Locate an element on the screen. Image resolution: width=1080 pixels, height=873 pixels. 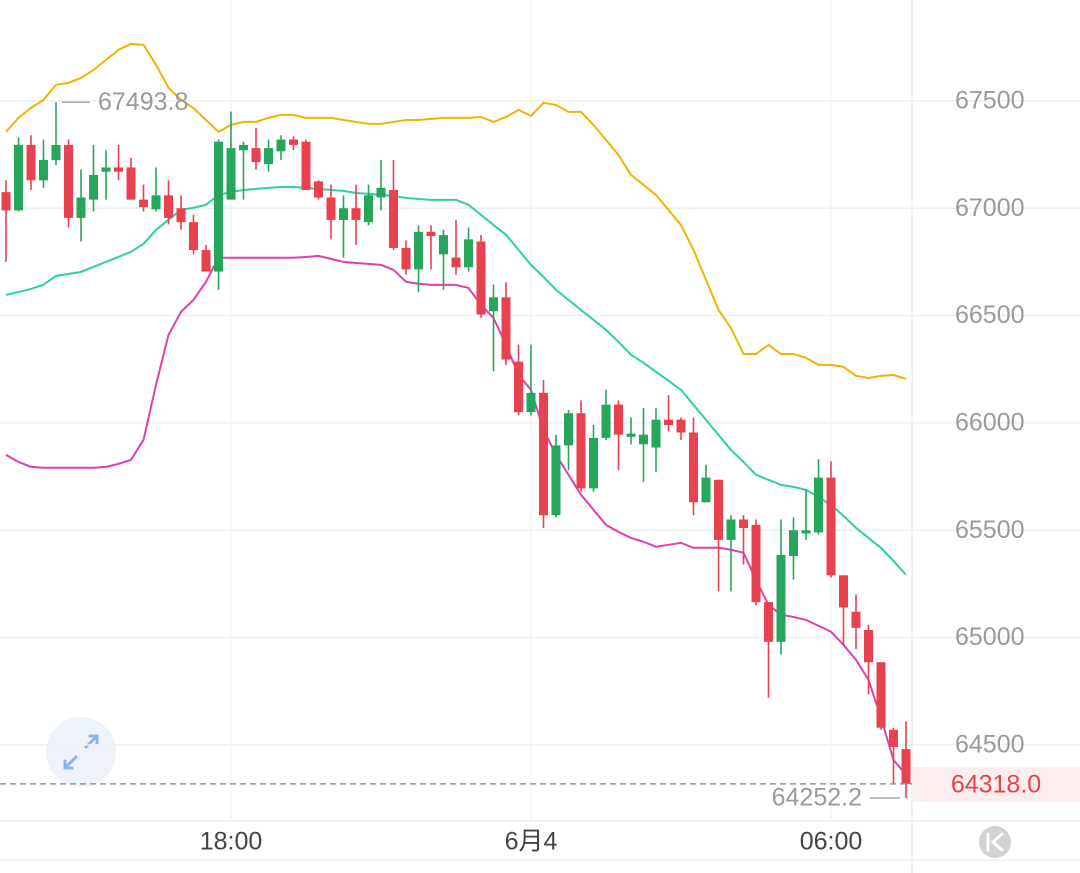
reset-icon is located at coordinates (995, 842).